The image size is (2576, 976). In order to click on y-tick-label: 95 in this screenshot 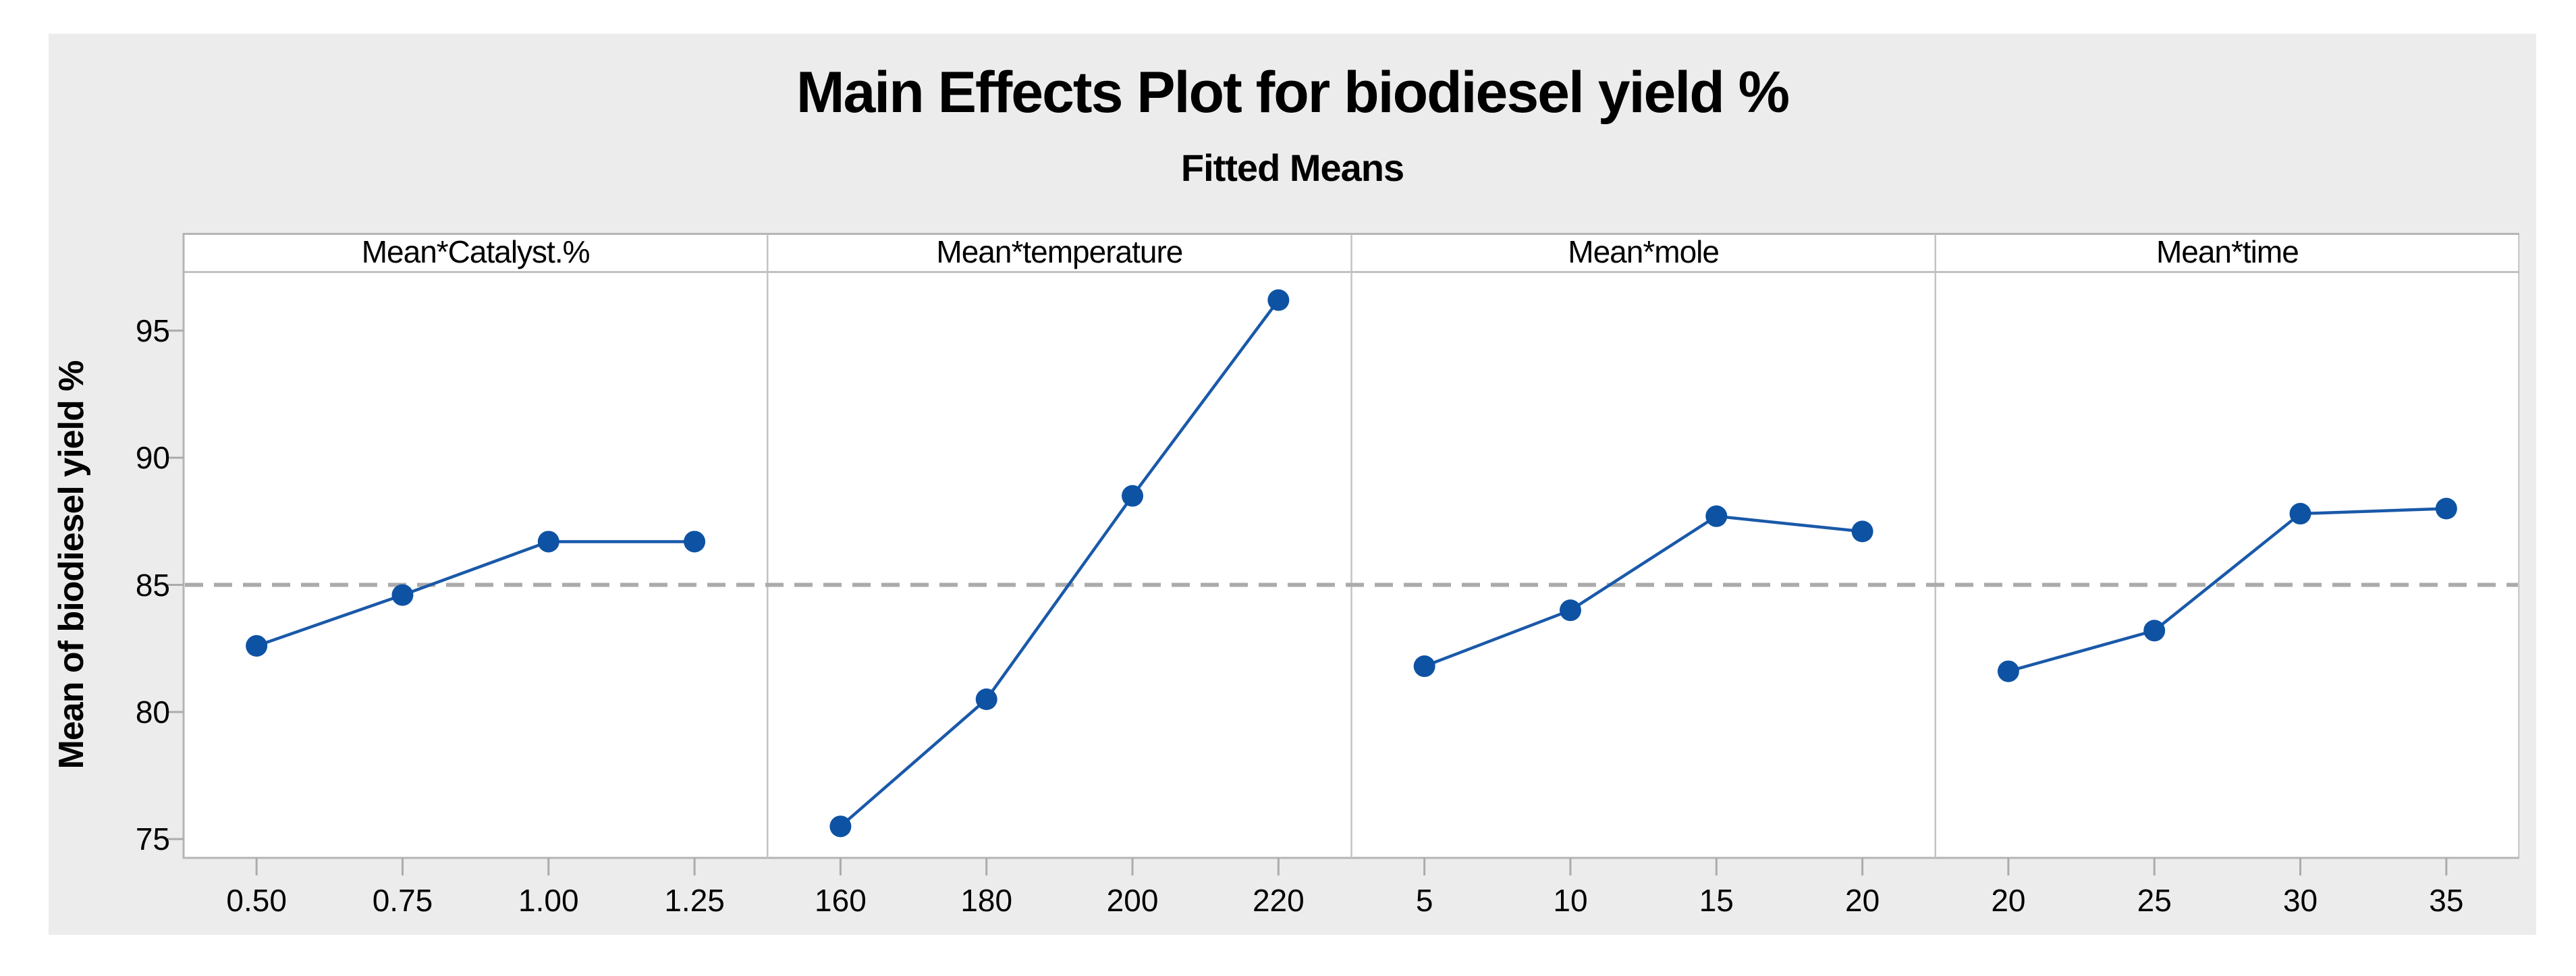, I will do `click(152, 330)`.